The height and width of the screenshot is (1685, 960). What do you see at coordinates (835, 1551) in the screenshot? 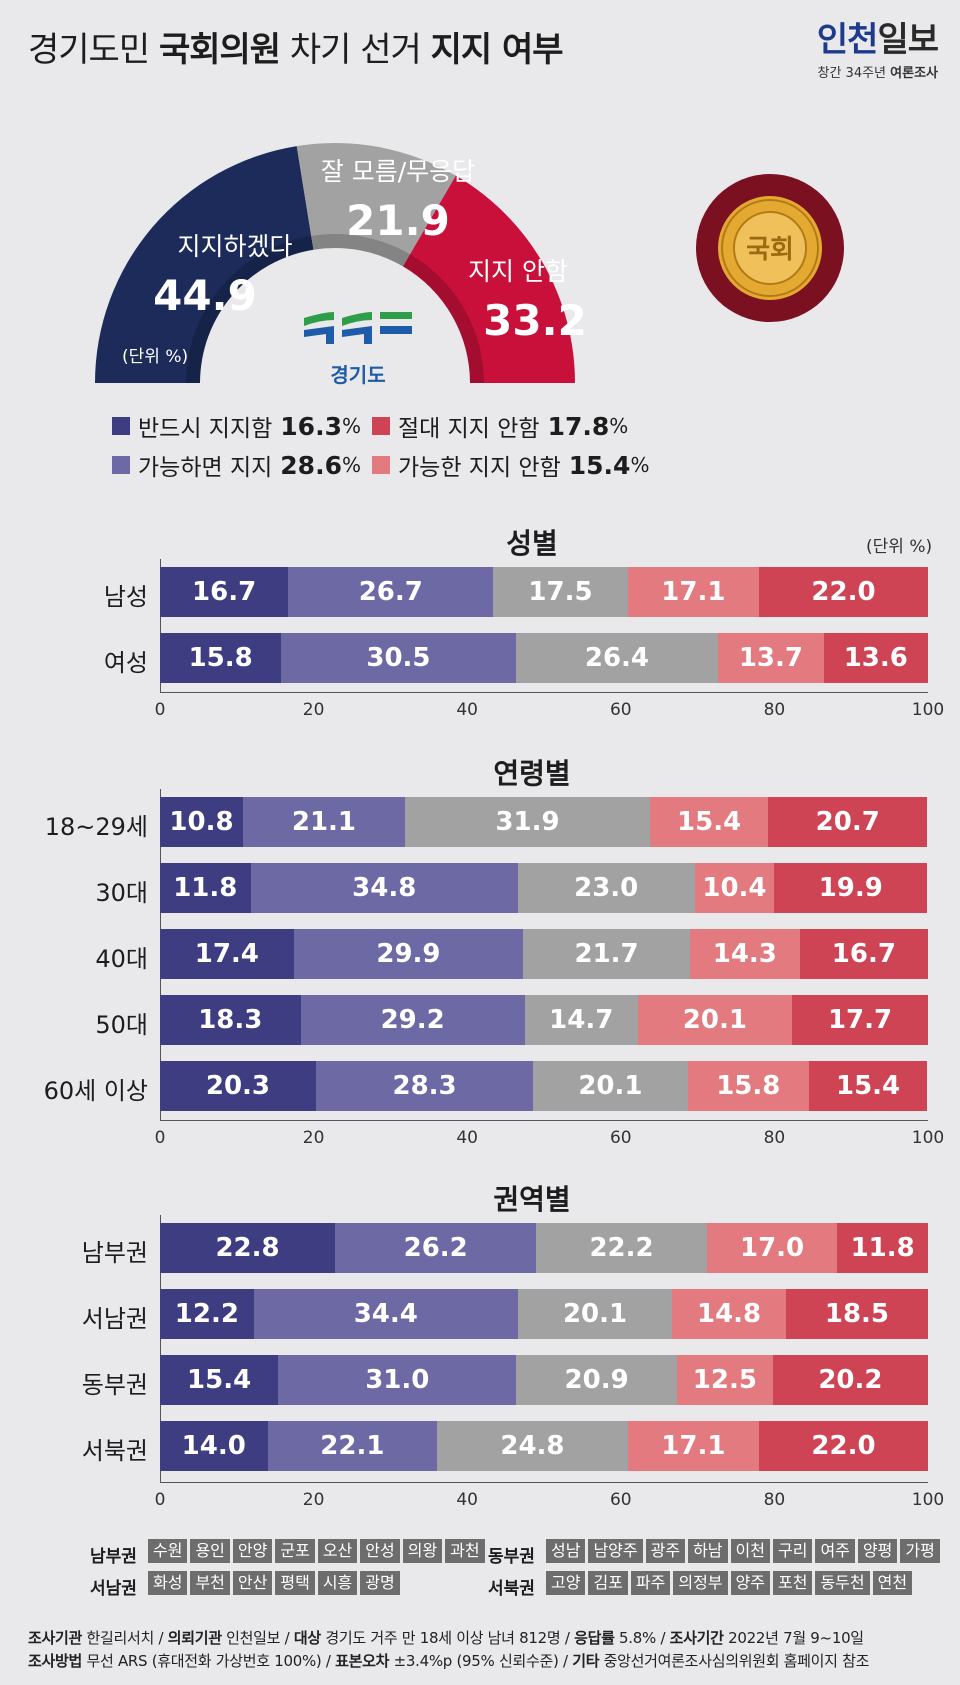
I see `city-chip: 여주` at bounding box center [835, 1551].